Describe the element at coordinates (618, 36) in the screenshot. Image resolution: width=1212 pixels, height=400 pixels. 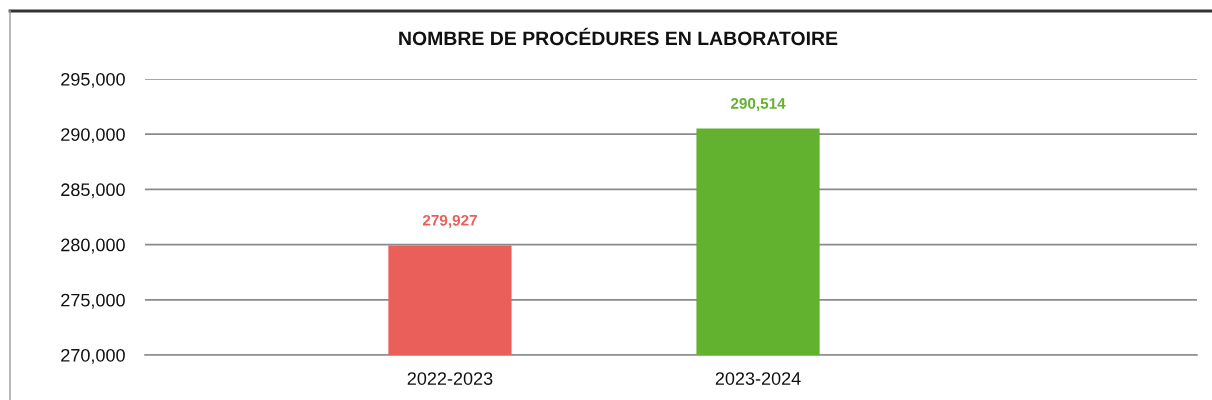
I see `chart-title: NOMBRE DE PROCÉDURES EN LABORATOIRE` at that location.